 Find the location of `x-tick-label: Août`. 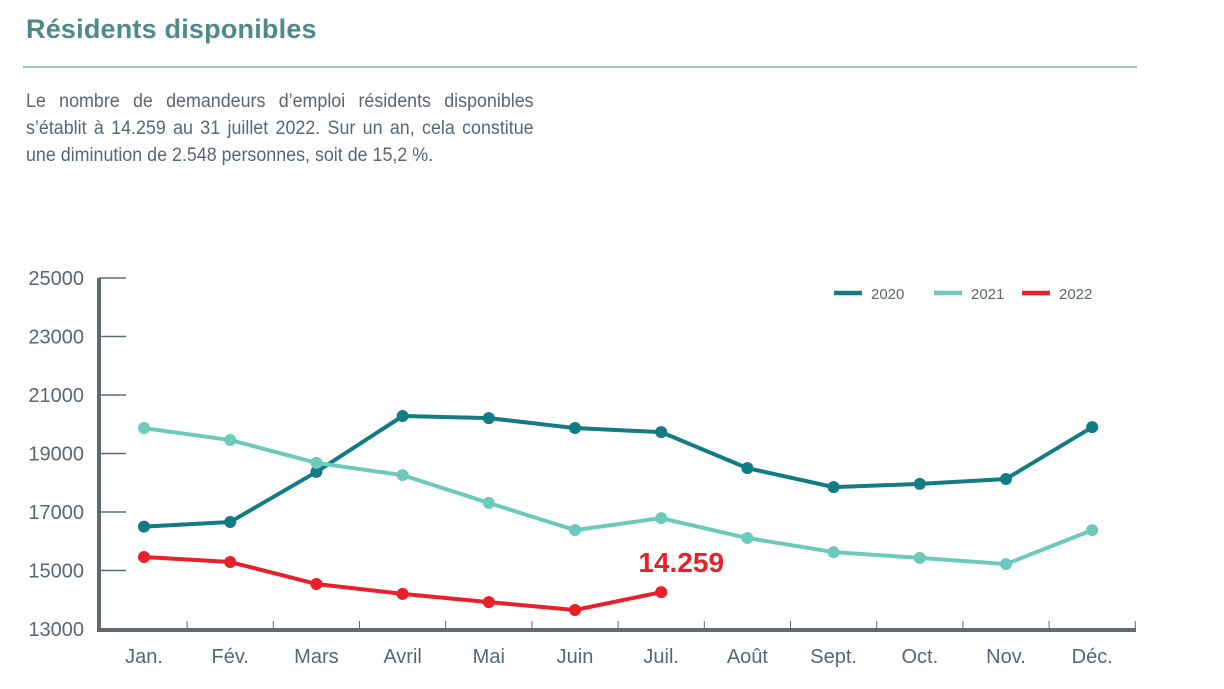

x-tick-label: Août is located at coordinates (748, 657).